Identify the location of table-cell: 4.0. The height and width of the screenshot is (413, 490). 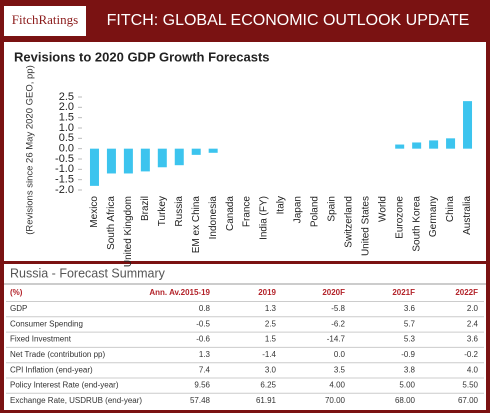
(473, 369).